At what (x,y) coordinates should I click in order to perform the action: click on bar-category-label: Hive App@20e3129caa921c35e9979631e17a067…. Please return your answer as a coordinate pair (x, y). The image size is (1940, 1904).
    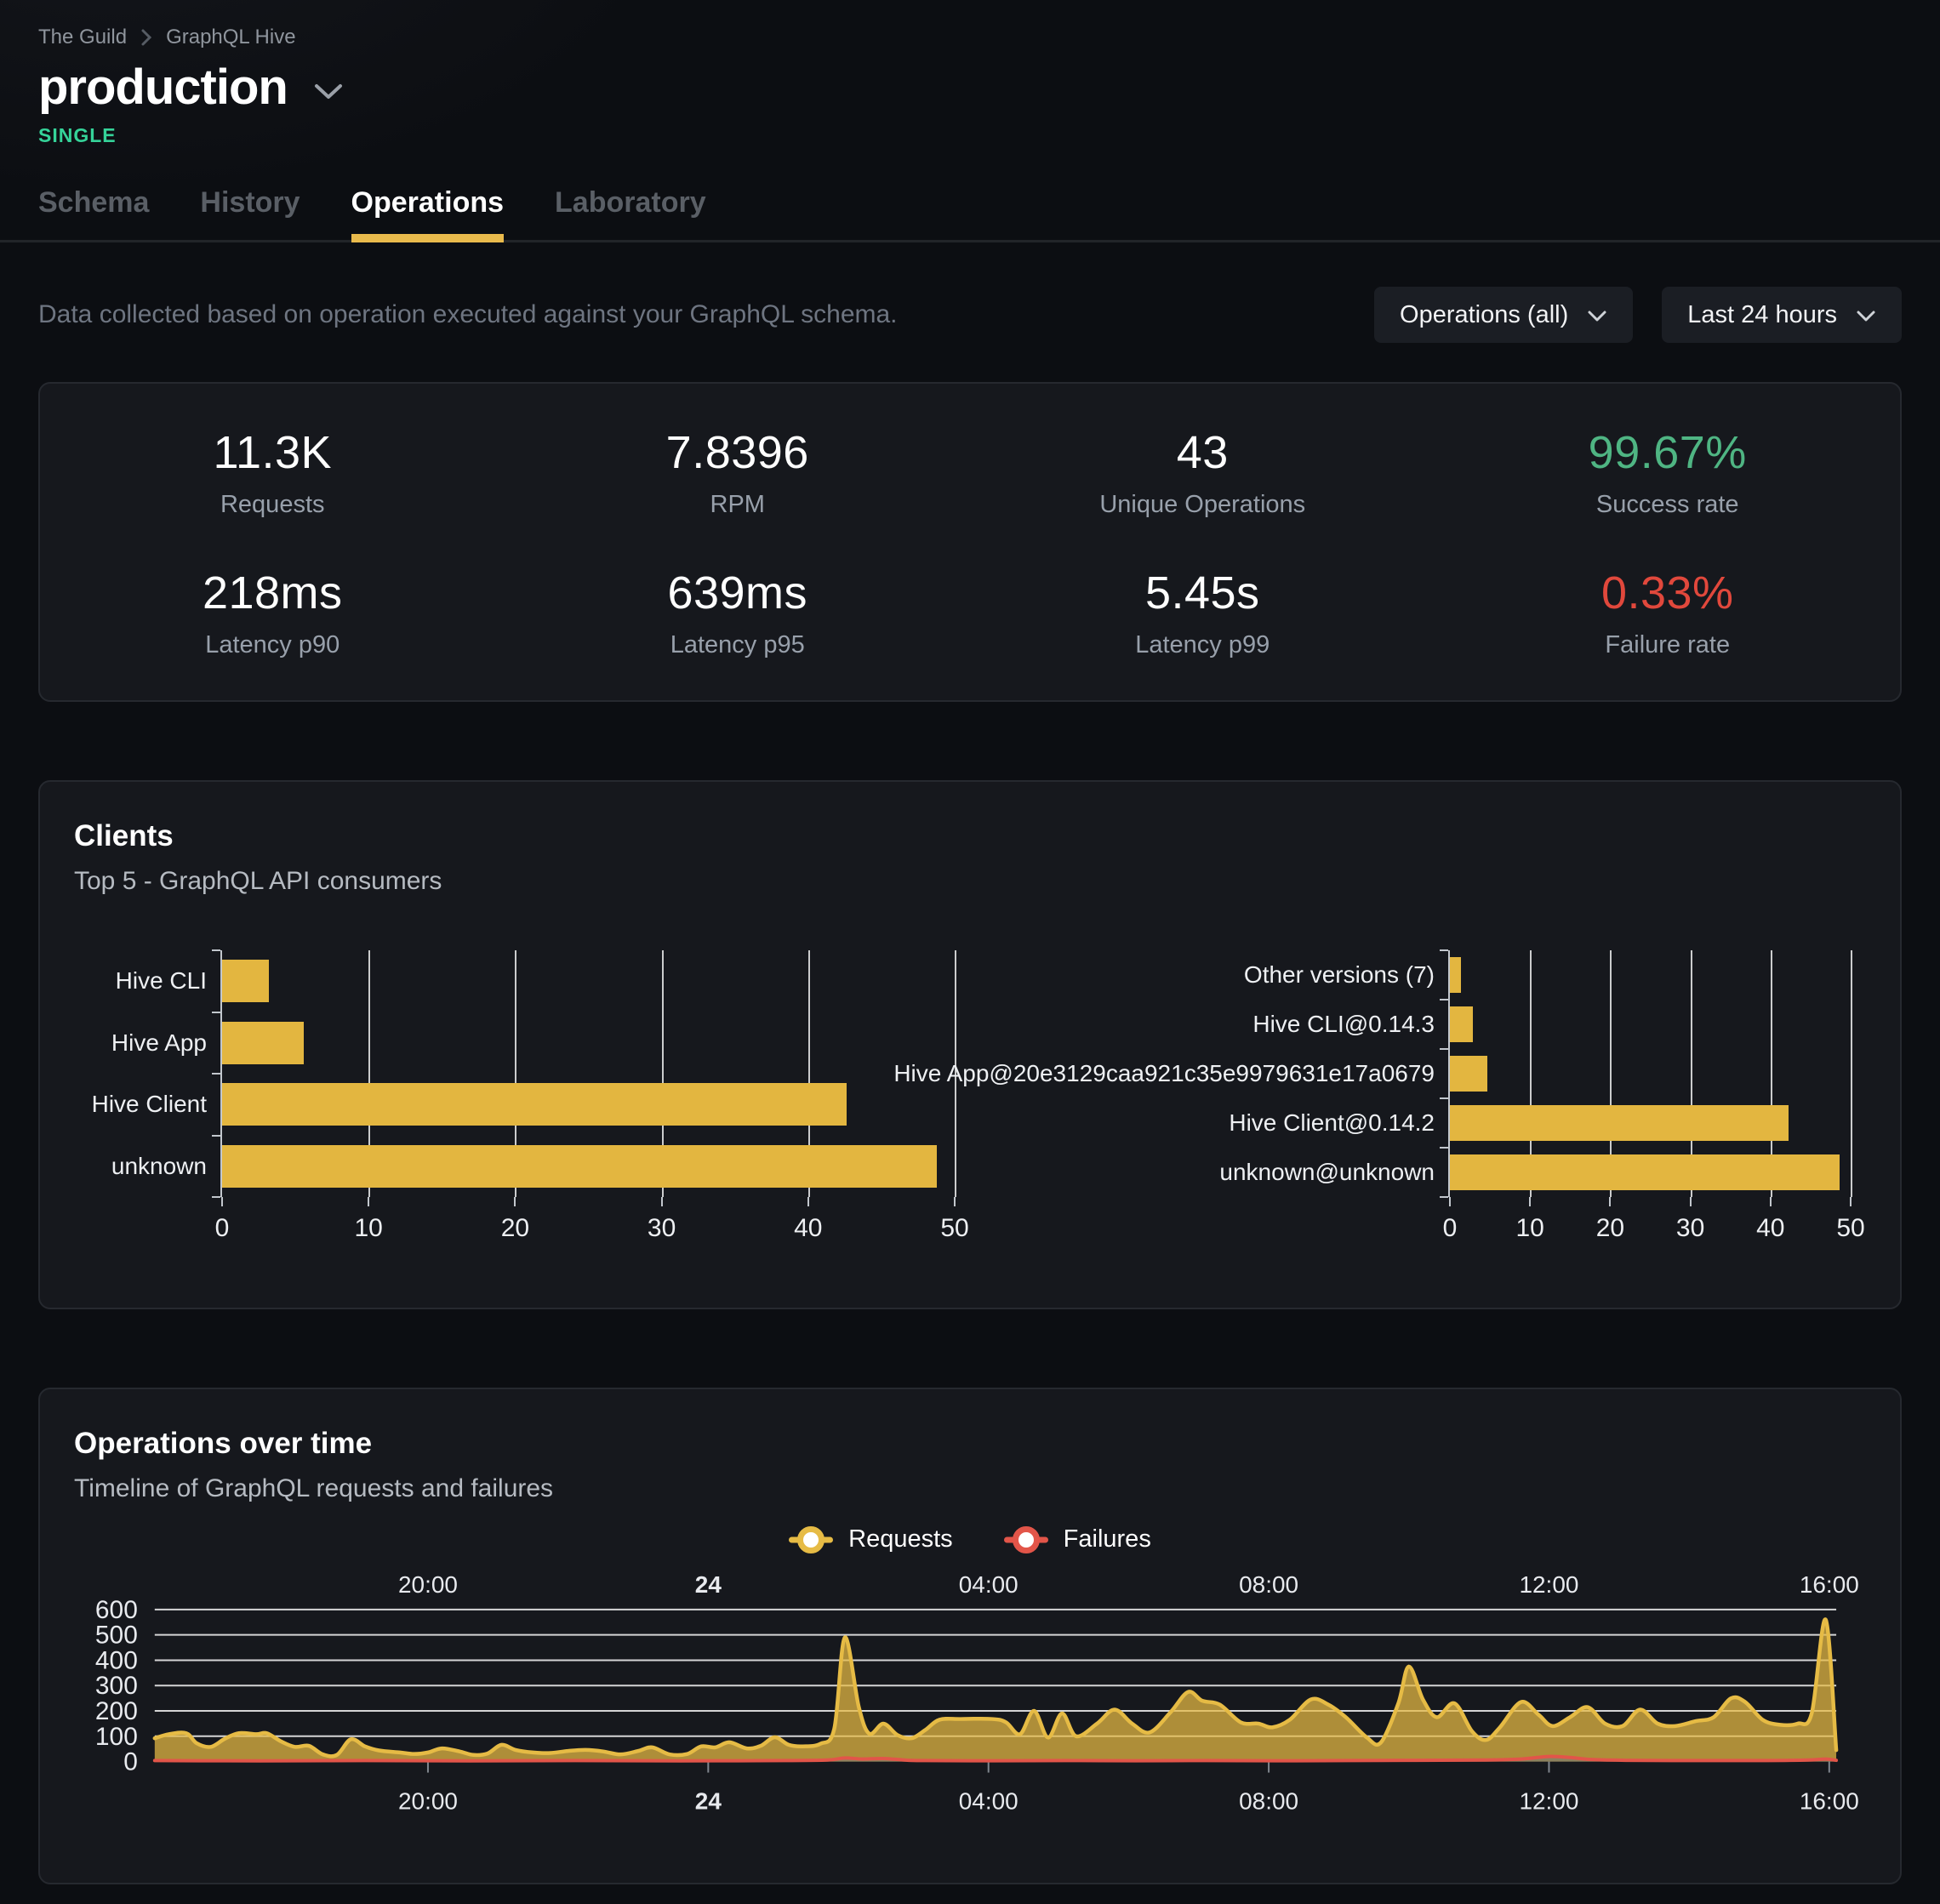
    Looking at the image, I should click on (1164, 1073).